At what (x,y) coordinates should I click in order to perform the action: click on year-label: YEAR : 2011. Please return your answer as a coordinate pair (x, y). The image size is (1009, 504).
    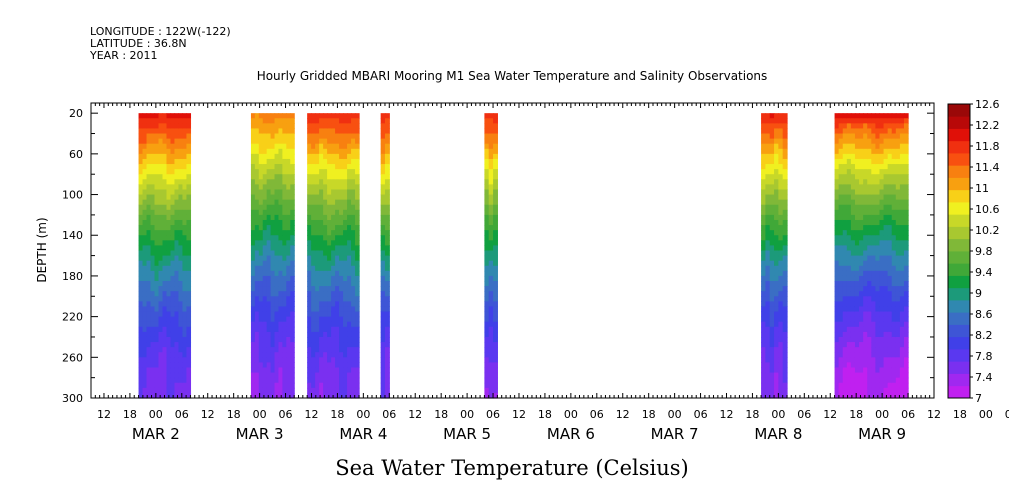
    Looking at the image, I should click on (123, 55).